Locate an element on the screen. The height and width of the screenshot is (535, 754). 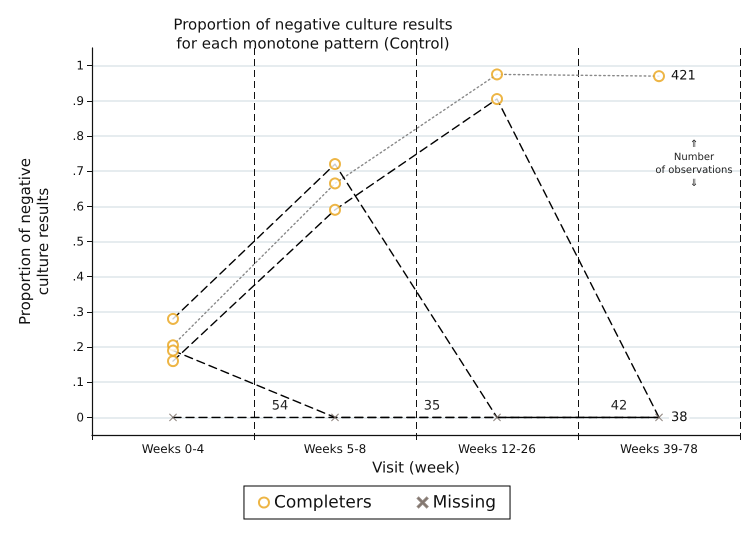
y-tick-label: .1 is located at coordinates (78, 382).